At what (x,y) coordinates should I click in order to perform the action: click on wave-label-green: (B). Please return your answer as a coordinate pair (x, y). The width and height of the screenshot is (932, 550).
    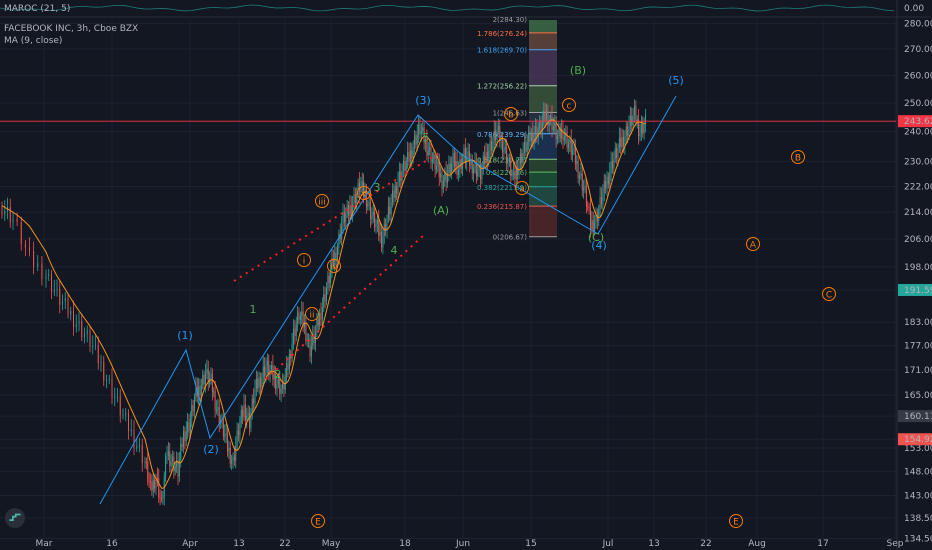
    Looking at the image, I should click on (578, 70).